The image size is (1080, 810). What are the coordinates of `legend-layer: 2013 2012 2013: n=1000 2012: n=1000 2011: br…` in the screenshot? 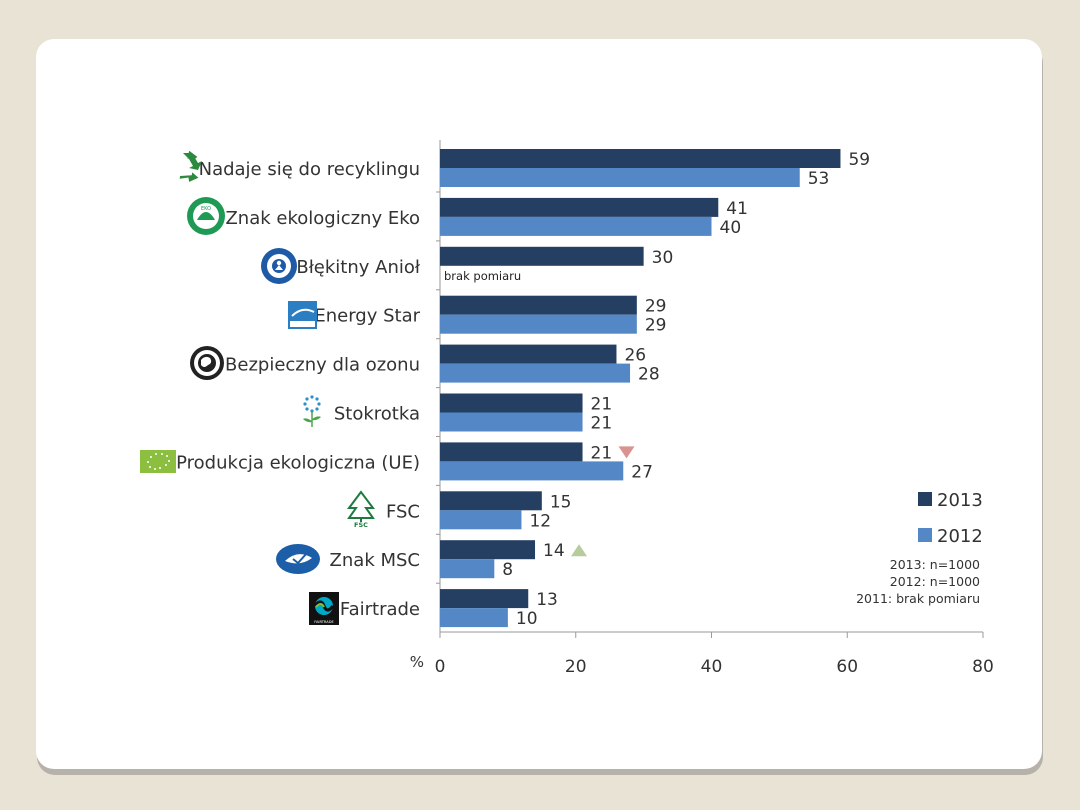 It's located at (919, 548).